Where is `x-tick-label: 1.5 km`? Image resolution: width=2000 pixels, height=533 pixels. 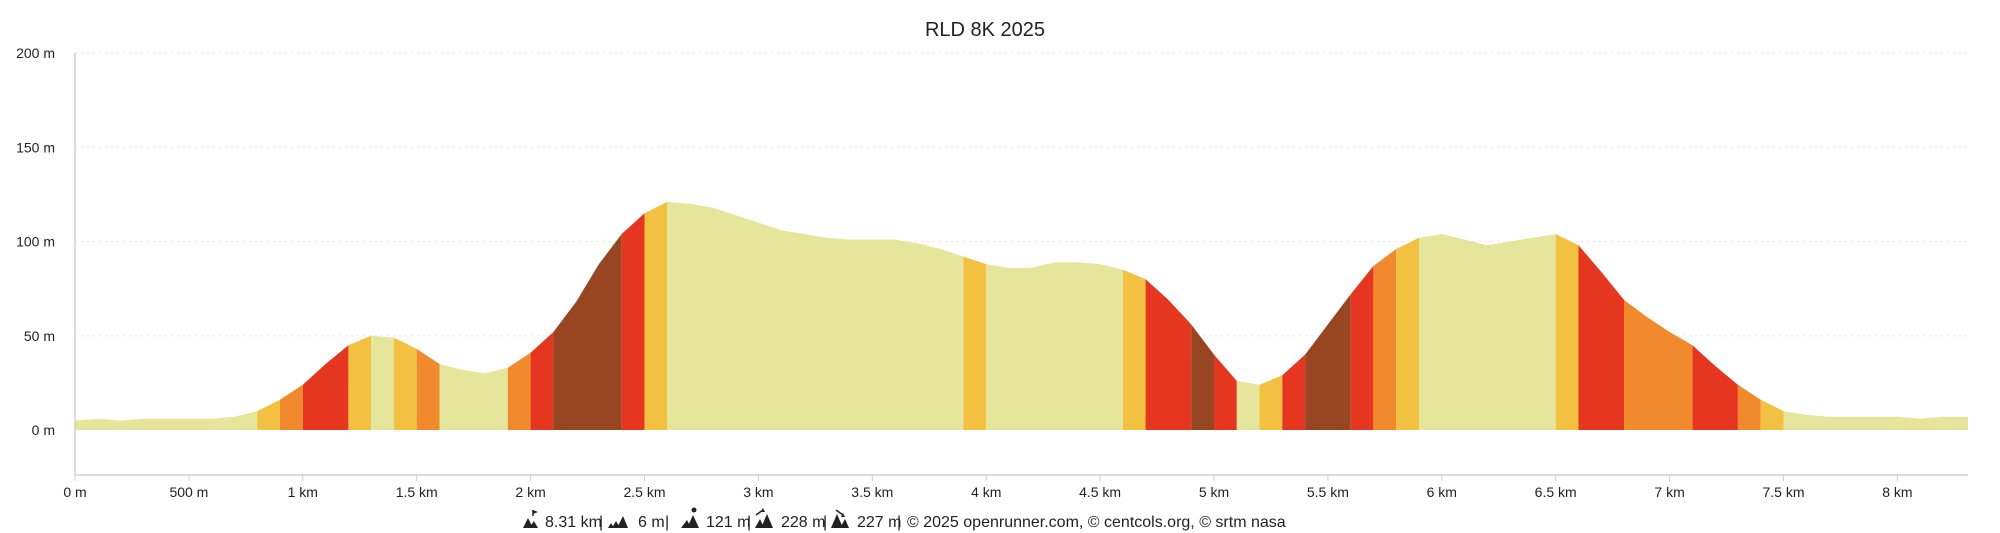
x-tick-label: 1.5 km is located at coordinates (417, 492).